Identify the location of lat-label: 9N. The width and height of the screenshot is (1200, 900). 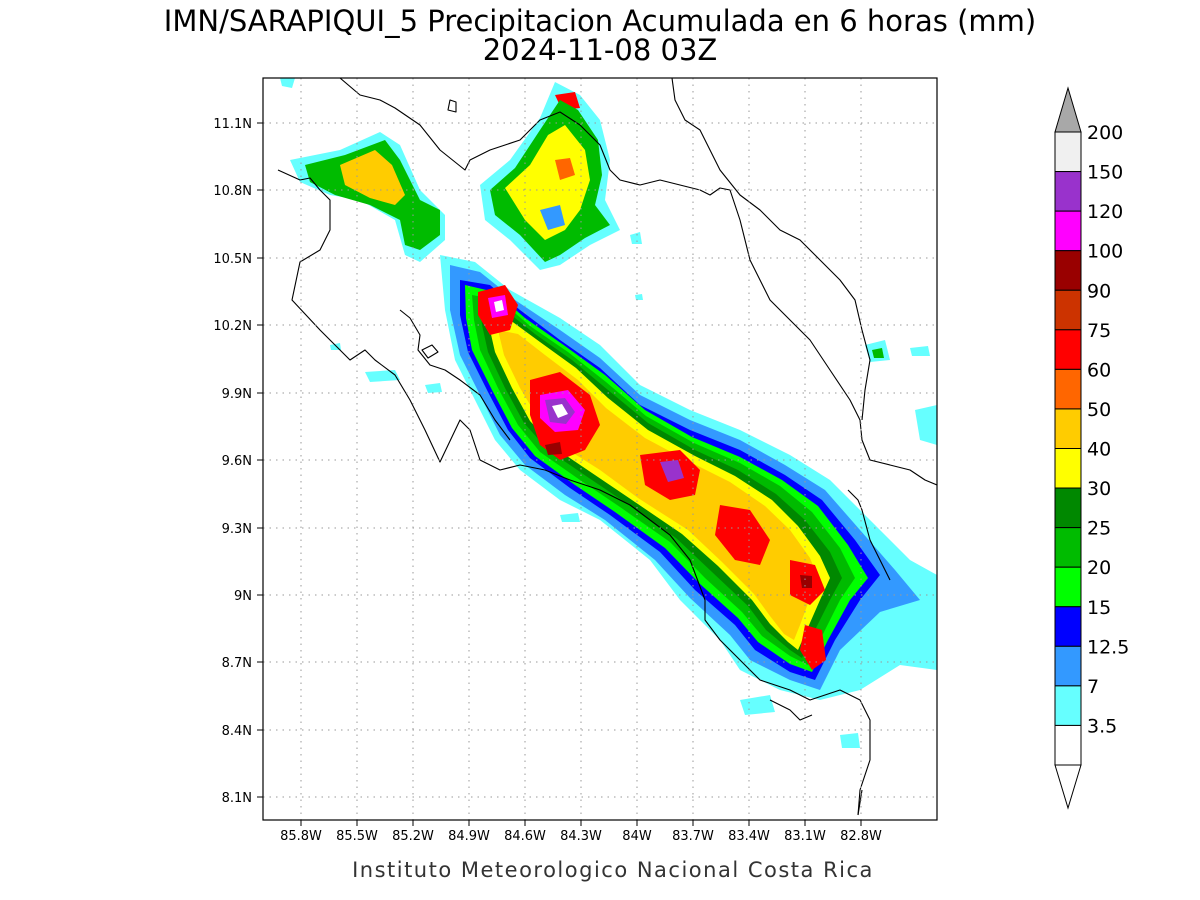
(243, 596).